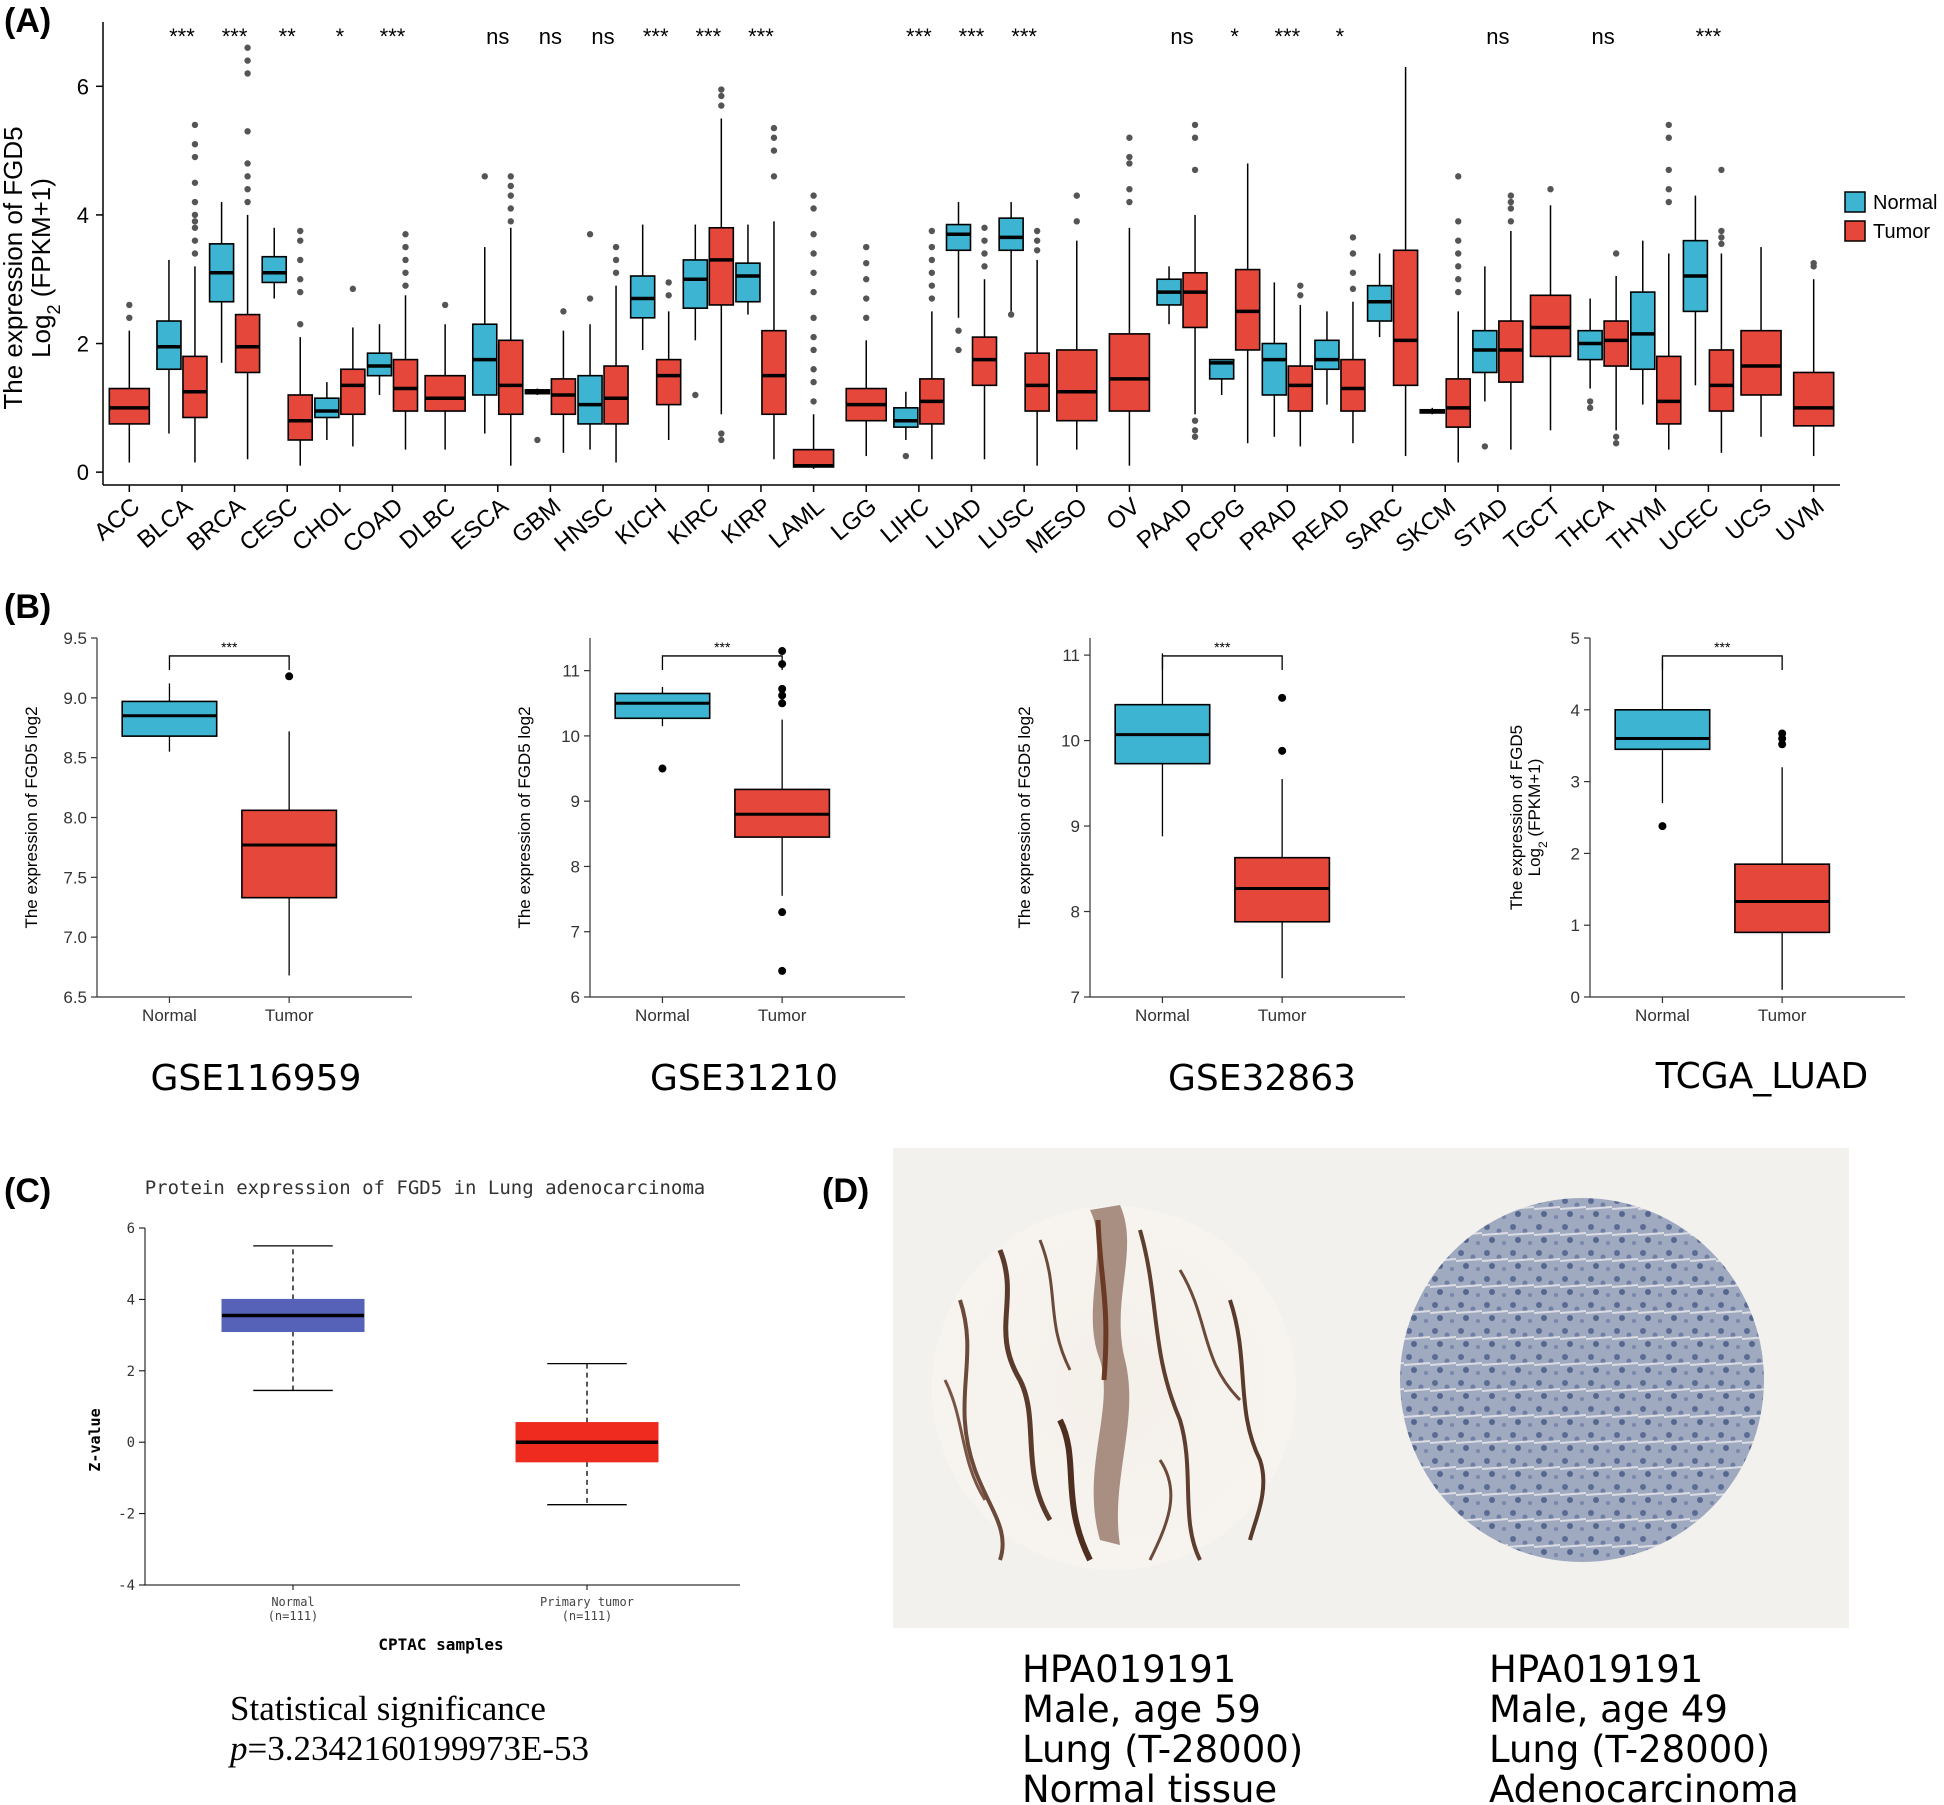 This screenshot has width=1944, height=1805. I want to click on panel-c-xlabel: CPTAC samples, so click(440, 1644).